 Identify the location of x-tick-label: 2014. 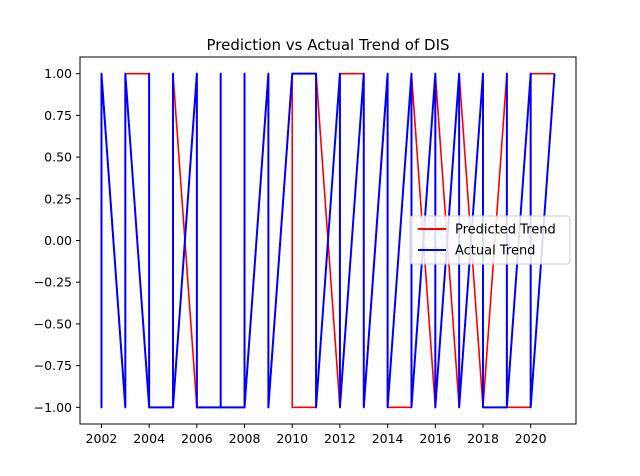
(388, 438).